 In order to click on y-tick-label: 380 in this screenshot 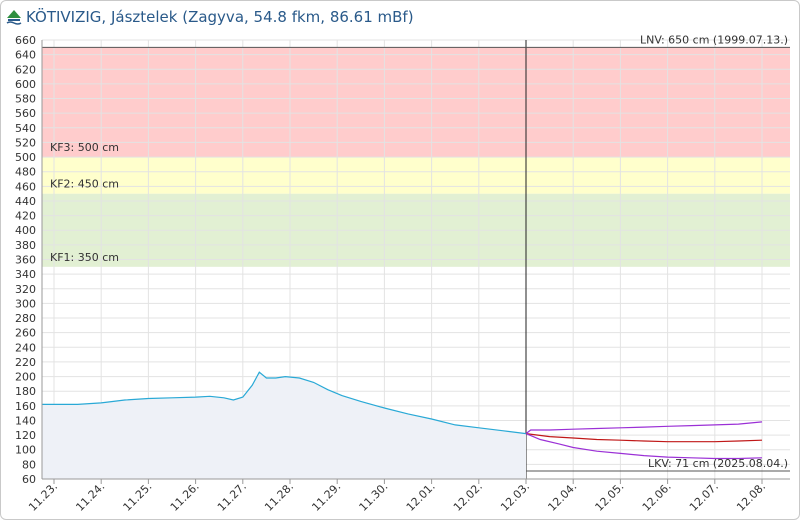, I will do `click(25, 245)`.